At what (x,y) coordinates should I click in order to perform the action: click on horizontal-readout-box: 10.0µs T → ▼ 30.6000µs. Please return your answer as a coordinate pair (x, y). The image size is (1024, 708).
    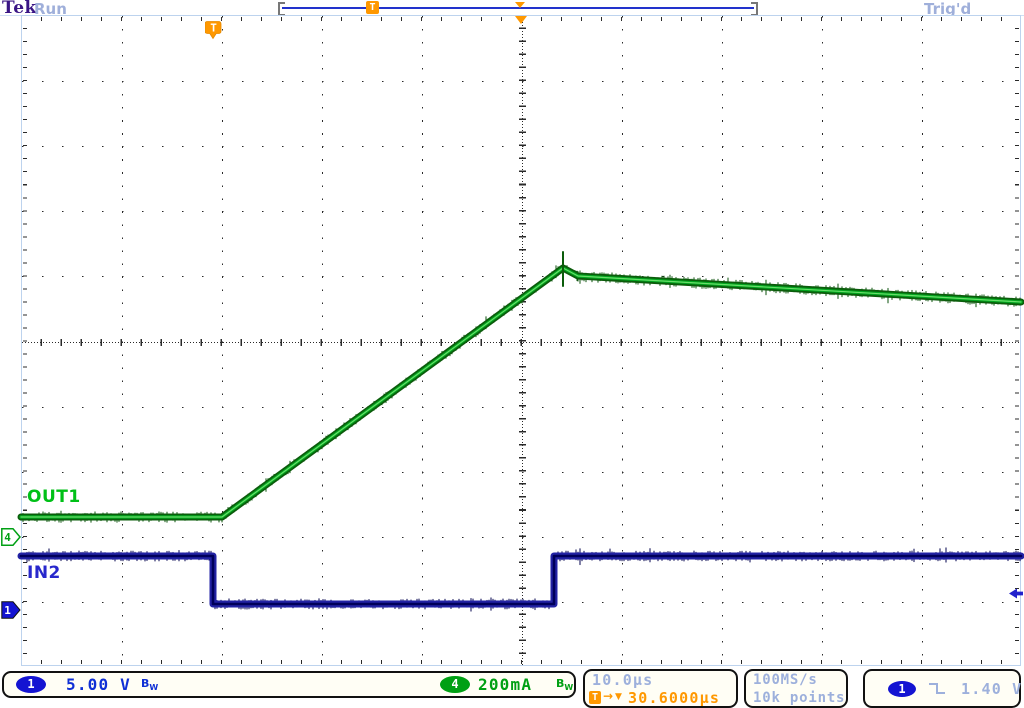
    Looking at the image, I should click on (660, 688).